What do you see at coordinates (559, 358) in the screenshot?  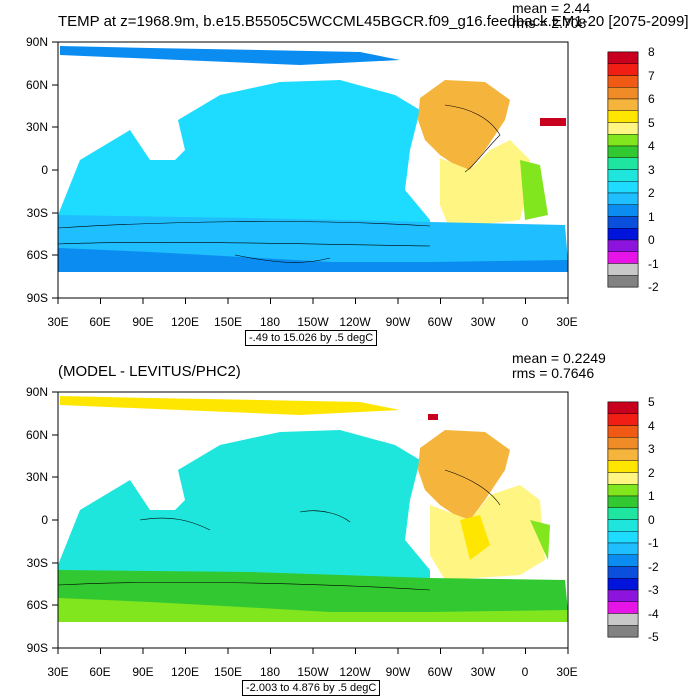 I see `mean-label: mean = 0.2249` at bounding box center [559, 358].